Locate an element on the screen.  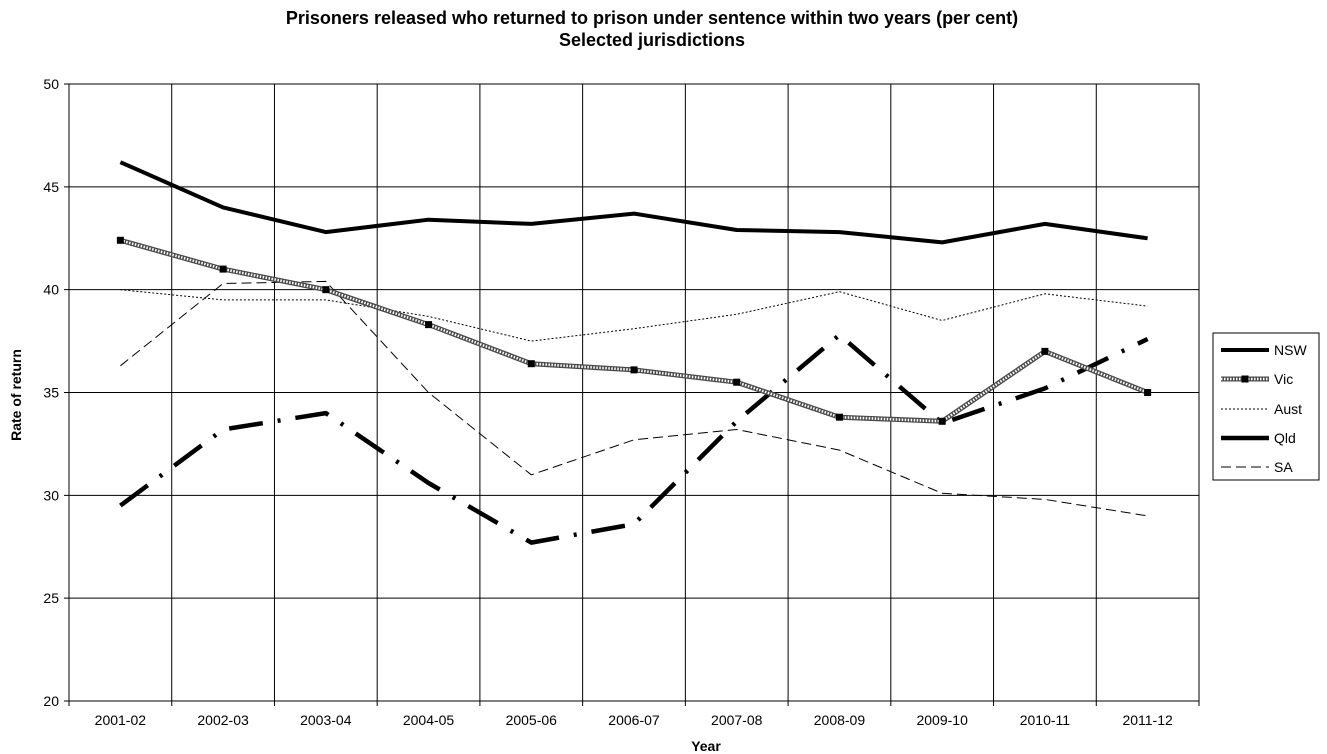
x-tick-label: 2002-03 is located at coordinates (223, 720).